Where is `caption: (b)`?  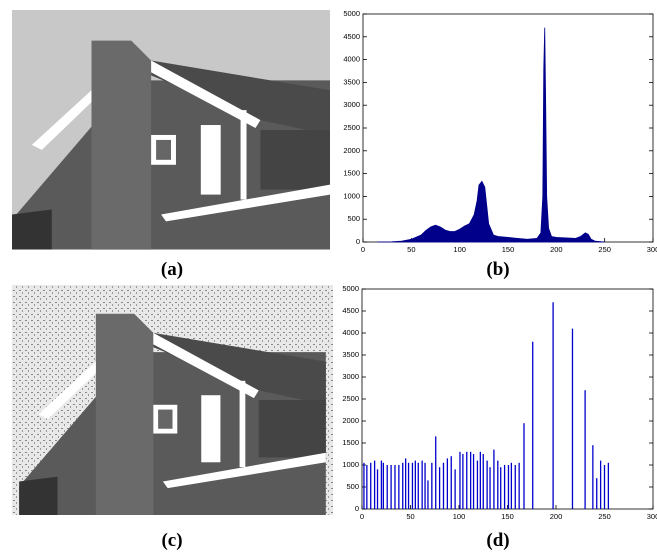
caption: (b) is located at coordinates (497, 269).